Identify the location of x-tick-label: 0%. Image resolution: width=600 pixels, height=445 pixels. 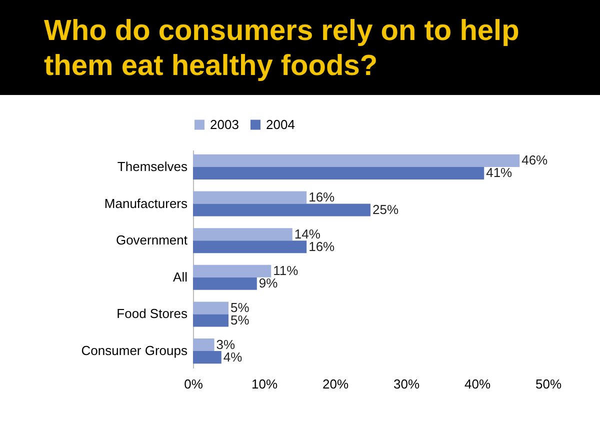
(194, 384).